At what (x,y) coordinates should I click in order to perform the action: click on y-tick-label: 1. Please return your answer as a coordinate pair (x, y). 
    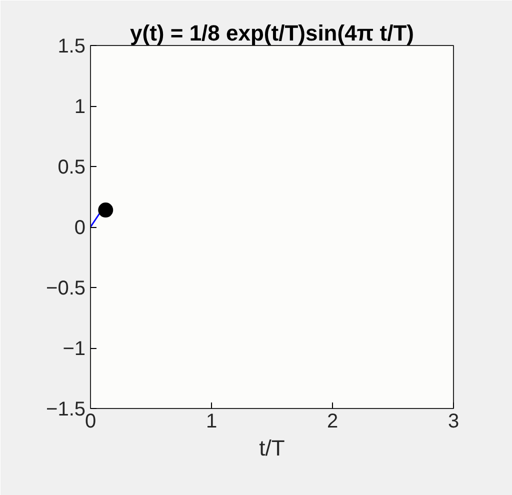
    Looking at the image, I should click on (80, 107).